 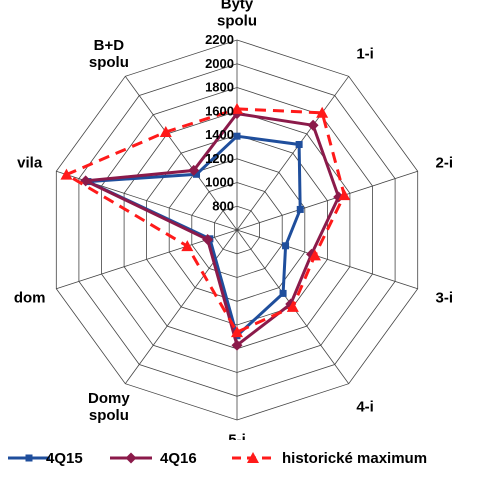 What do you see at coordinates (219, 134) in the screenshot?
I see `tick-label: 1400` at bounding box center [219, 134].